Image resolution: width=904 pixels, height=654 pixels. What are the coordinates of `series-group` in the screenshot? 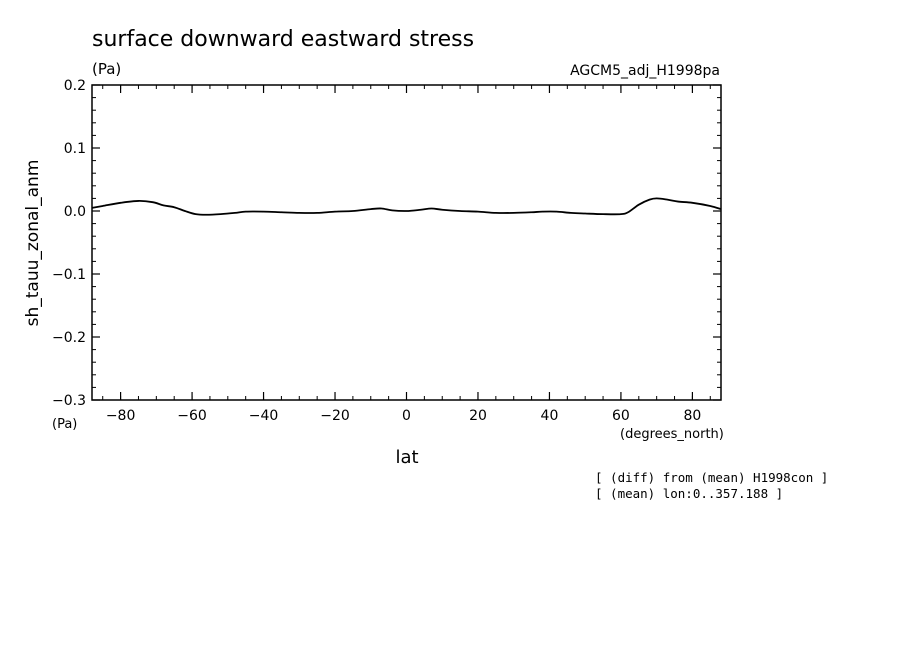 It's located at (406, 206).